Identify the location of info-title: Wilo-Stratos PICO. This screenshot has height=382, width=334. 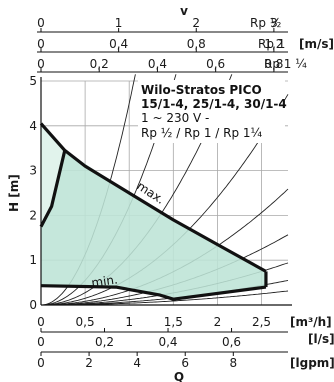
(201, 90).